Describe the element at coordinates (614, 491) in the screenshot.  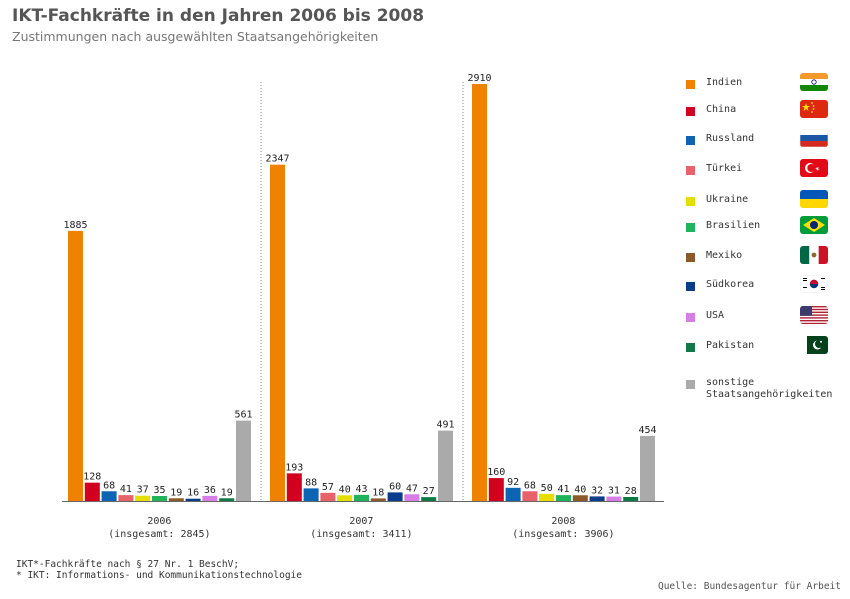
I see `data-label-2008-usa: 31` at that location.